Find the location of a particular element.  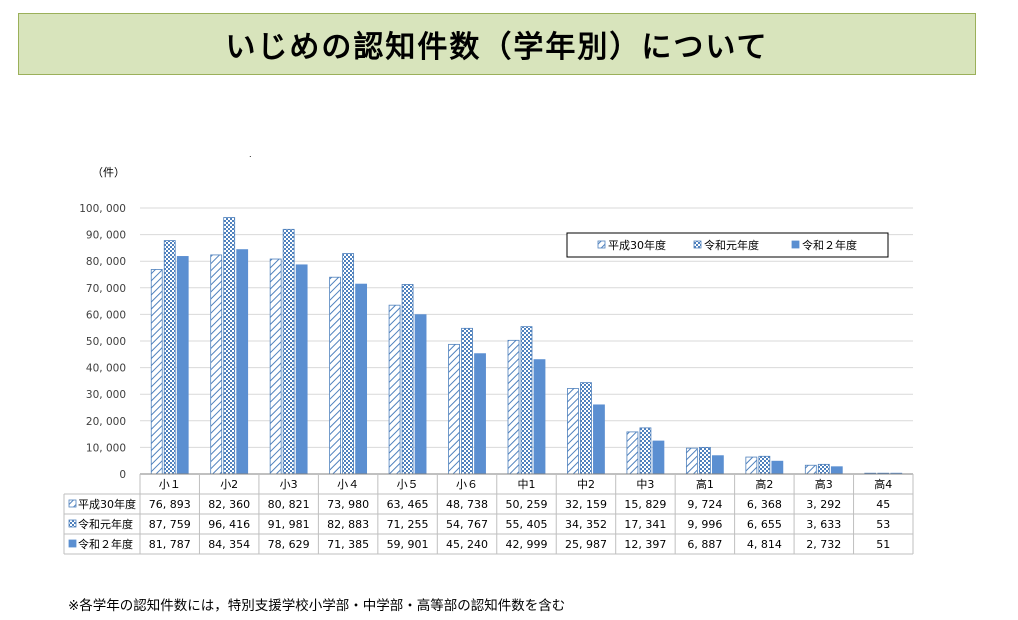

table-value: 9, 724 is located at coordinates (704, 504).